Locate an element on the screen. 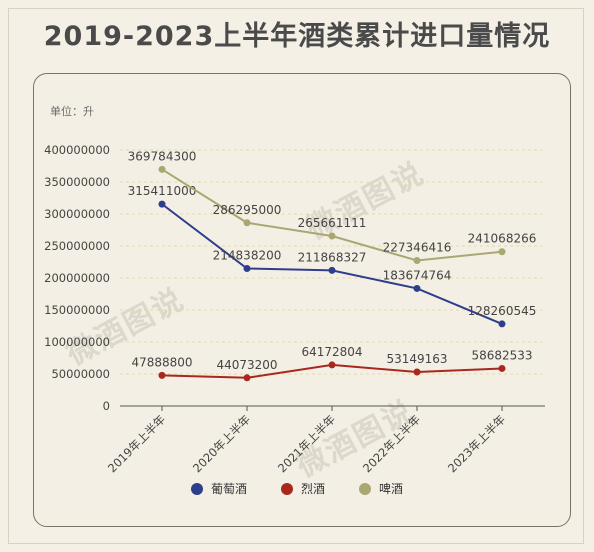  x-tick-label: 2022年上半年 is located at coordinates (391, 443).